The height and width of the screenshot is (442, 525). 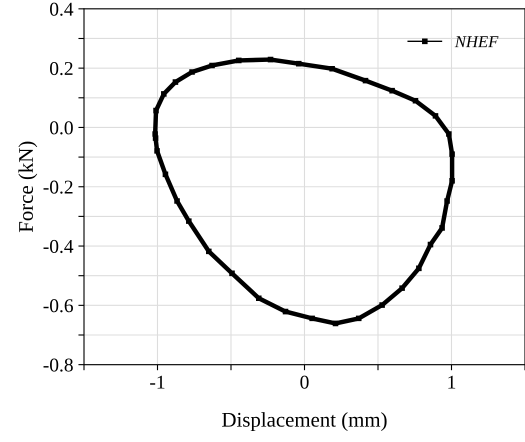 What do you see at coordinates (61, 69) in the screenshot?
I see `y-tick-label: 0.2` at bounding box center [61, 69].